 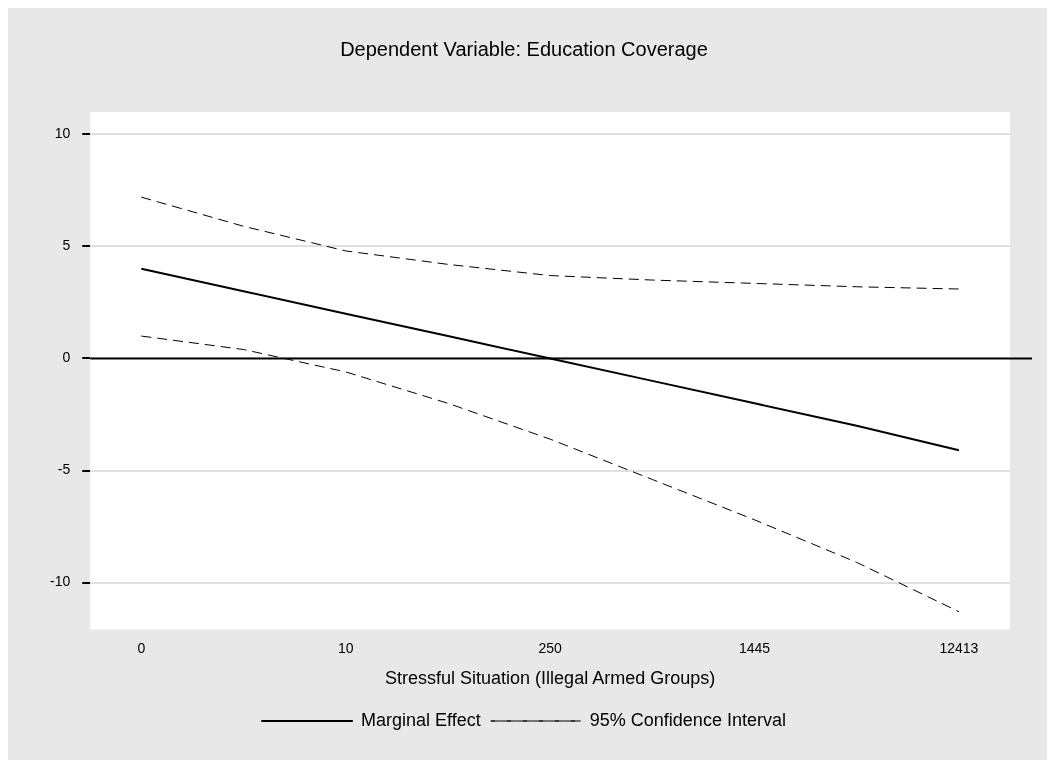 I want to click on x-tick-label: 1445, so click(x=754, y=647).